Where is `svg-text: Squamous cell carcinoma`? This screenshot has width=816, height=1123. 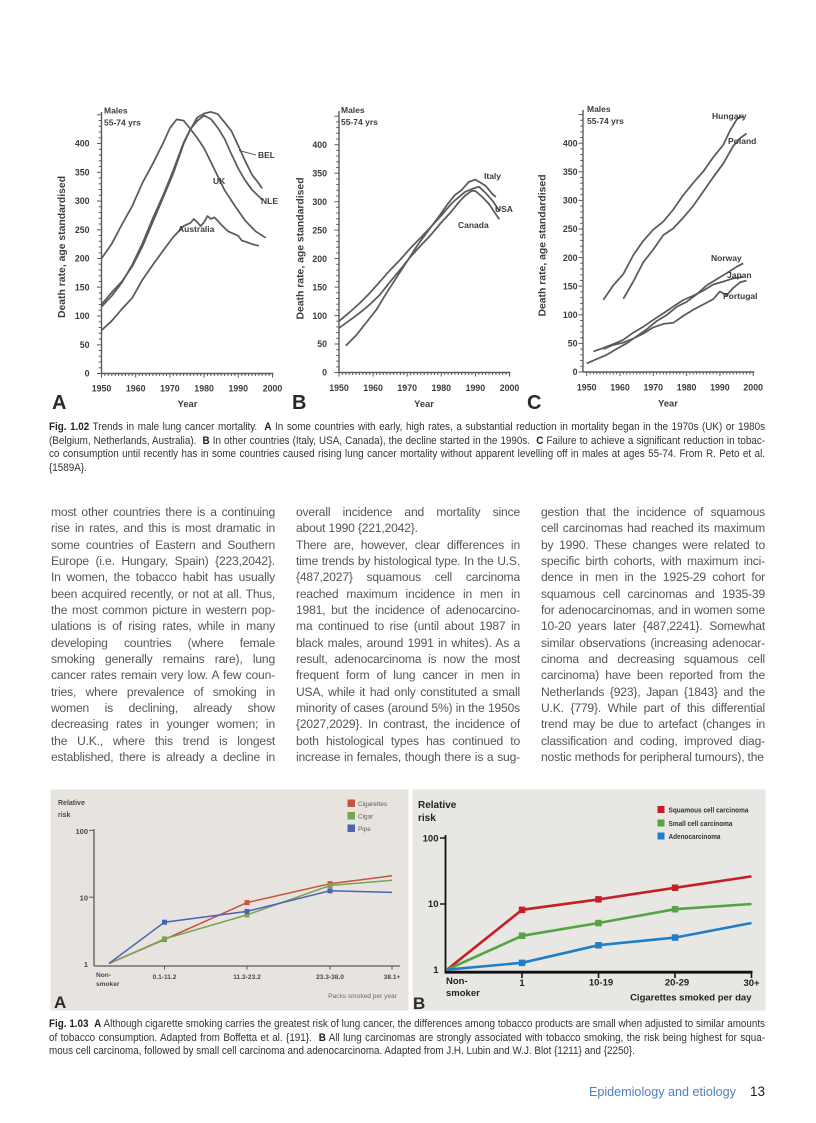
svg-text: Squamous cell carcinoma is located at coordinates (709, 810).